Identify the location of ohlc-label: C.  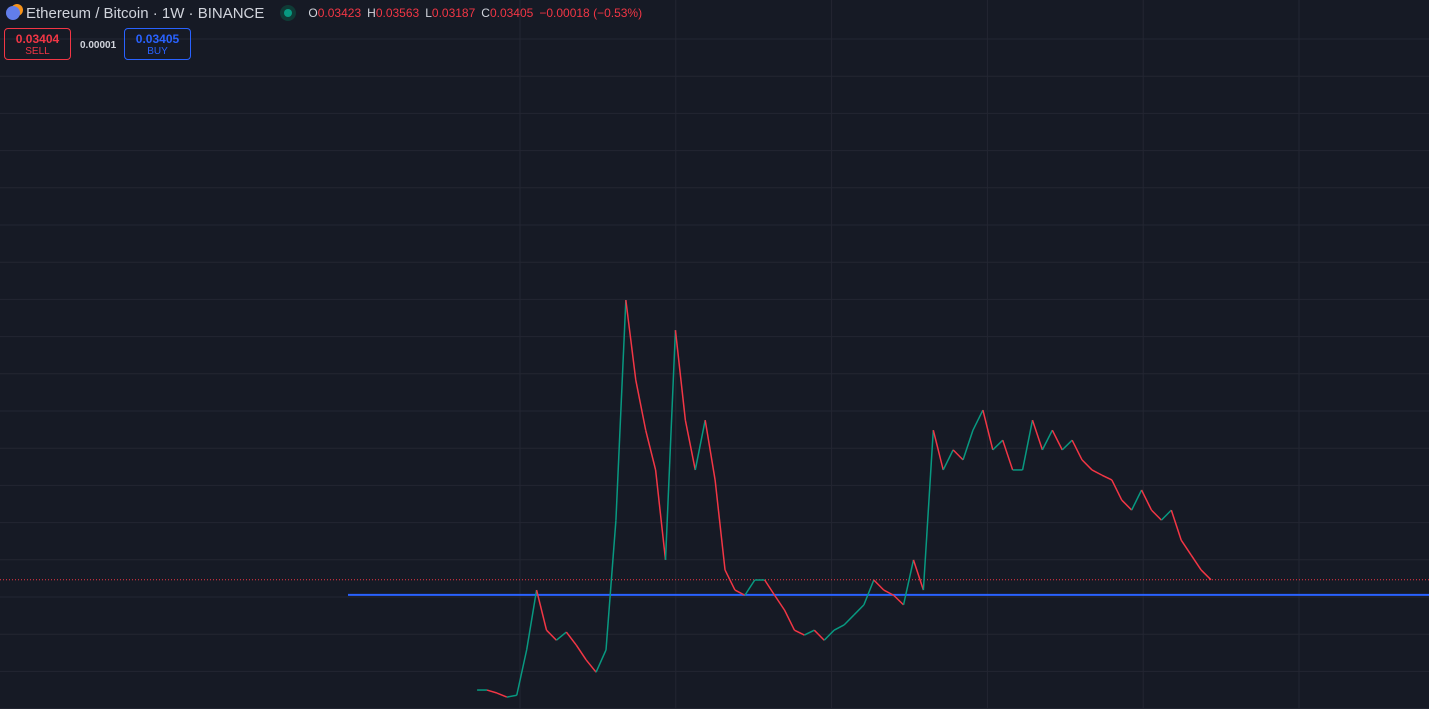
(485, 13).